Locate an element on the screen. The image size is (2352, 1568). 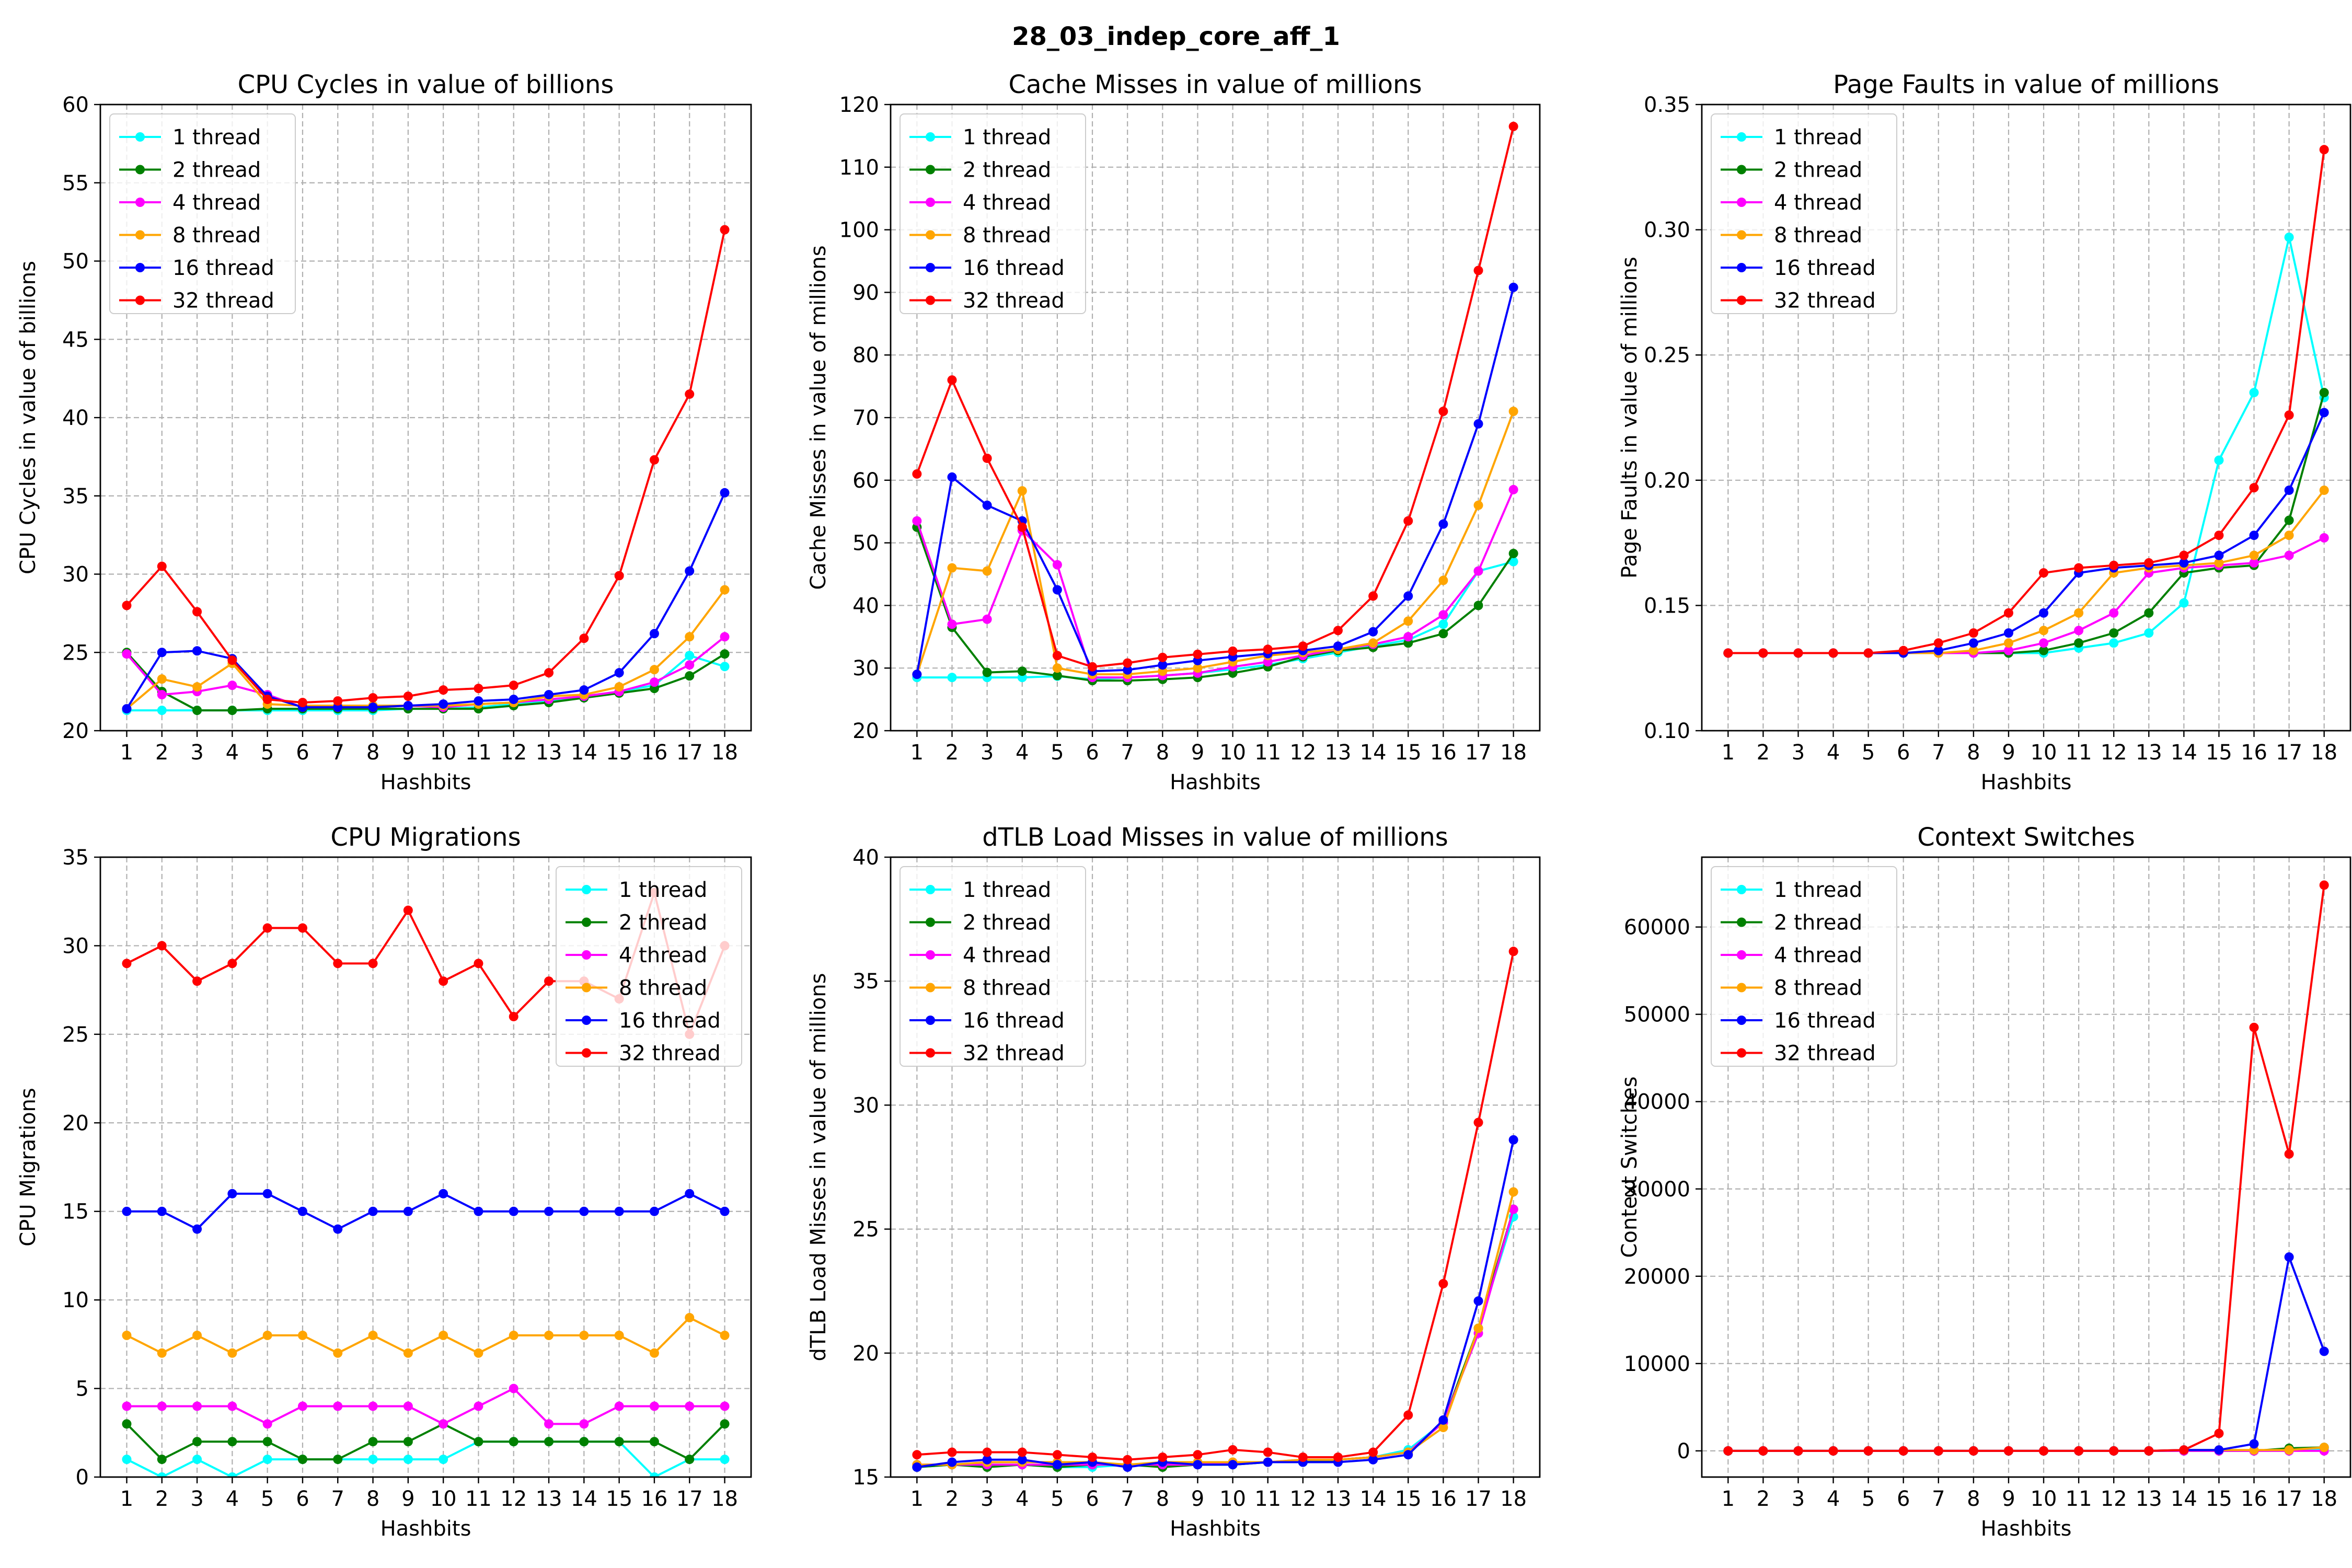
series-line-32-thread is located at coordinates (2026, 1168).